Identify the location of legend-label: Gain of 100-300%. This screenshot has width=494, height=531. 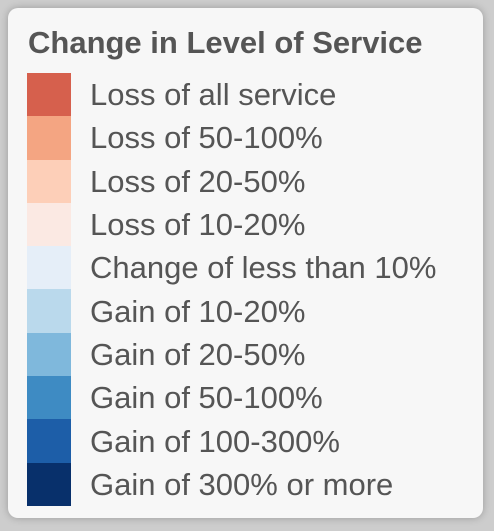
(215, 441).